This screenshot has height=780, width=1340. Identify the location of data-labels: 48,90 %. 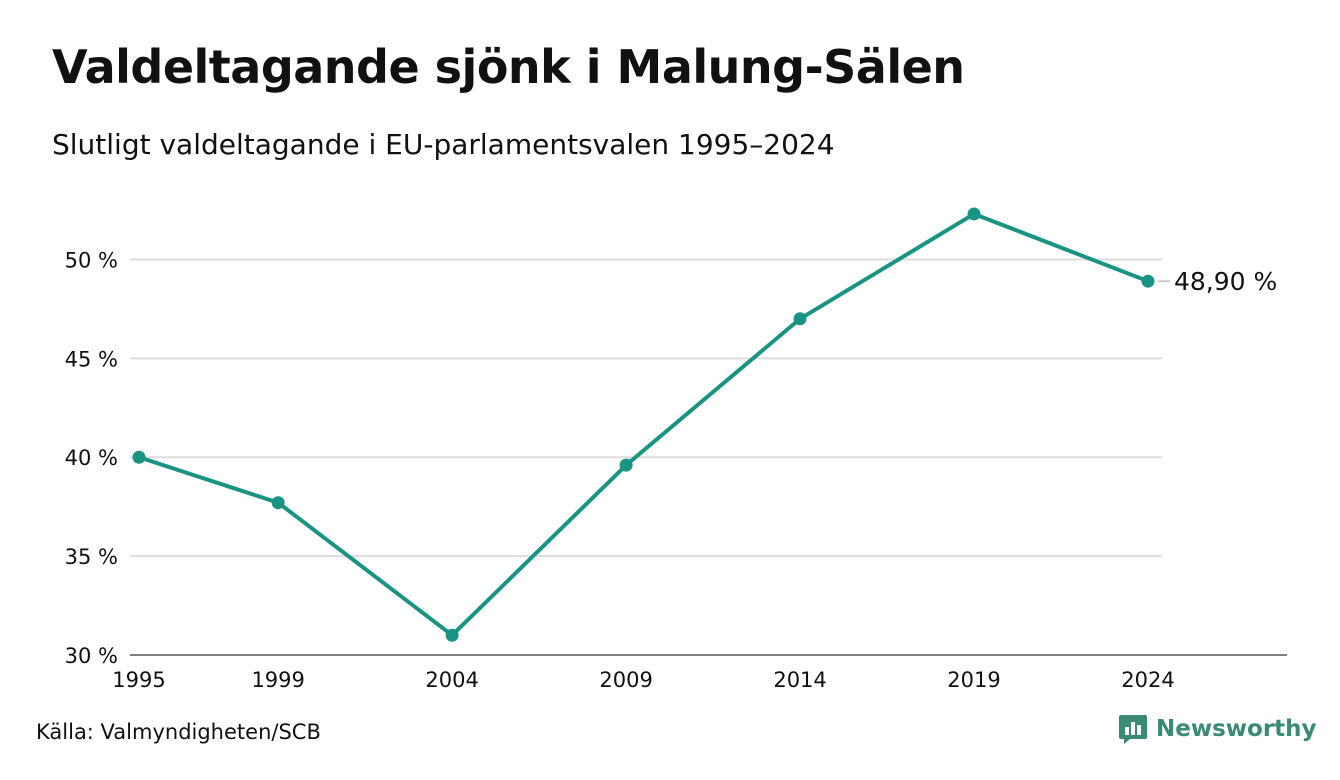
(1217, 281).